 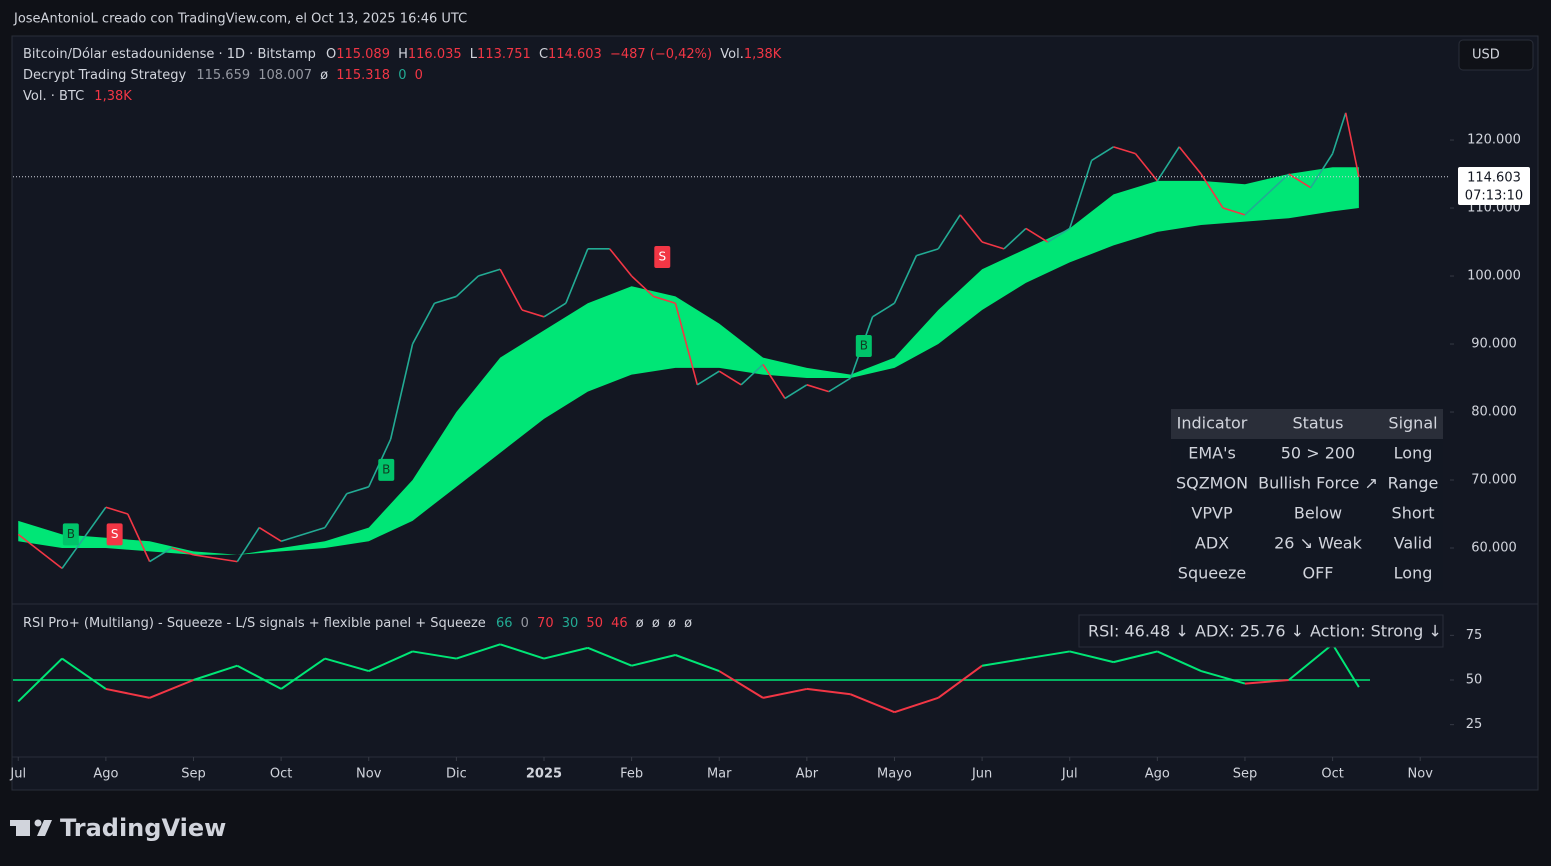 What do you see at coordinates (545, 623) in the screenshot?
I see `rsi-value: 70` at bounding box center [545, 623].